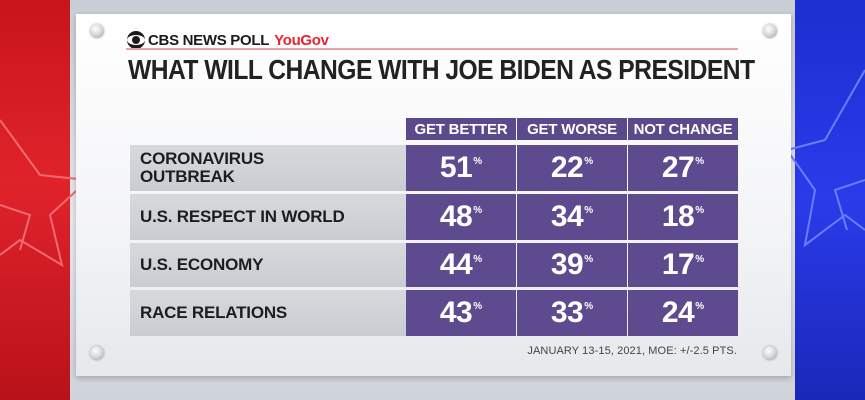 This screenshot has width=865, height=400. Describe the element at coordinates (632, 351) in the screenshot. I see `poll-footnote: JANUARY 13-15, 2021, MOE: +/-2.5 PTS.` at that location.